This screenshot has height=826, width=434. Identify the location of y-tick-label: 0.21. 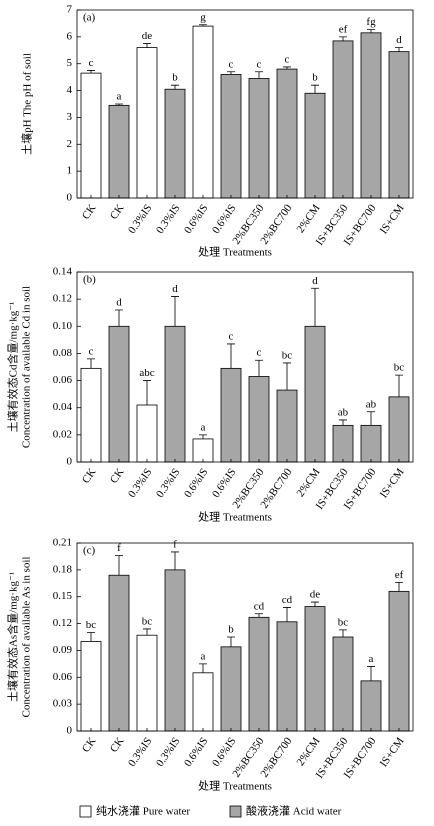
(62, 543).